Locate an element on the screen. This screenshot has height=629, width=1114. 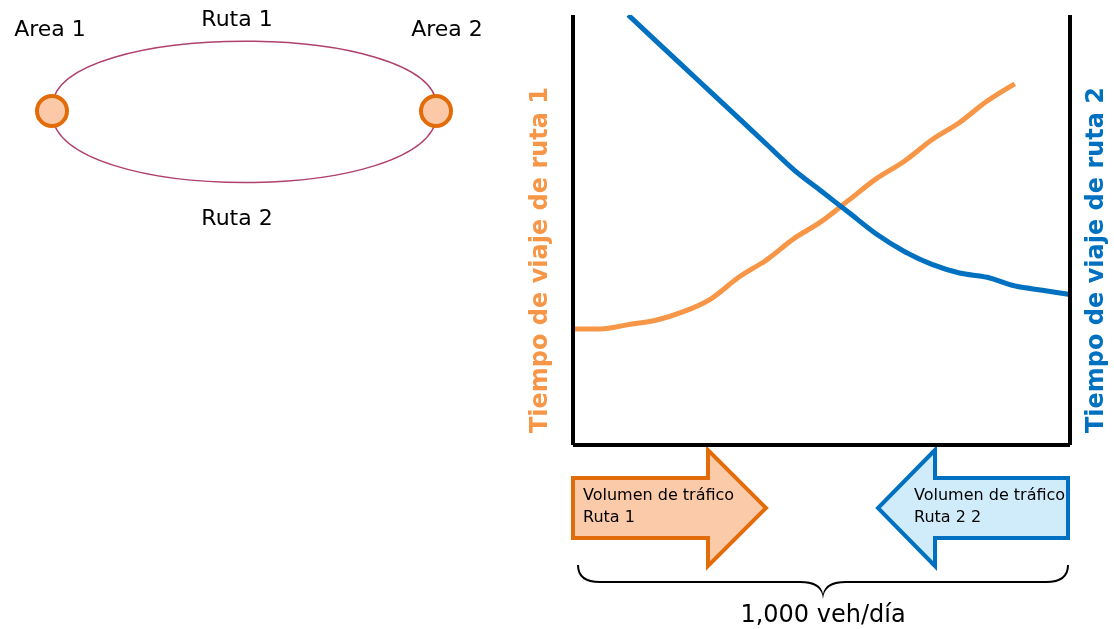
text: Volumen de tráfico Ruta 2 2 is located at coordinates (990, 505).